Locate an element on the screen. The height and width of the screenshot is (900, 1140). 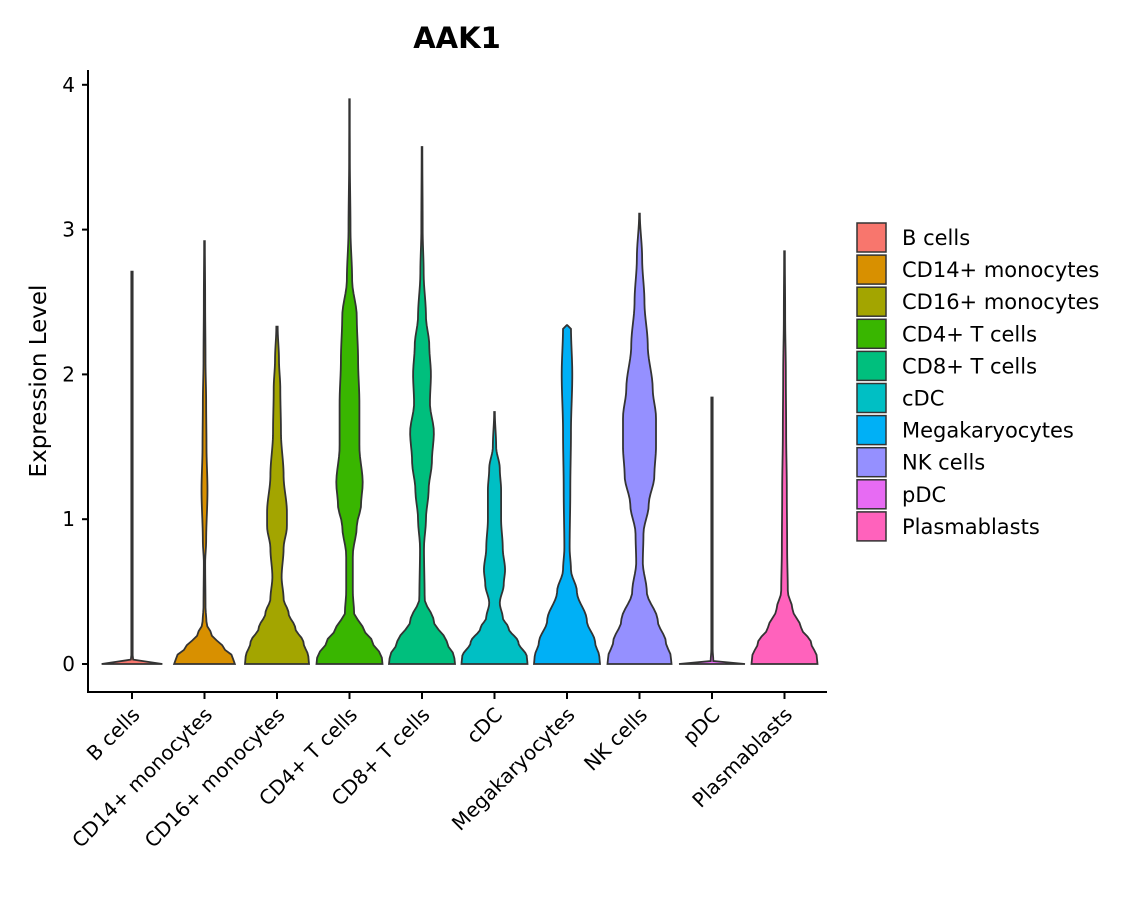
violin-cd4plus-t-cells is located at coordinates (349, 381).